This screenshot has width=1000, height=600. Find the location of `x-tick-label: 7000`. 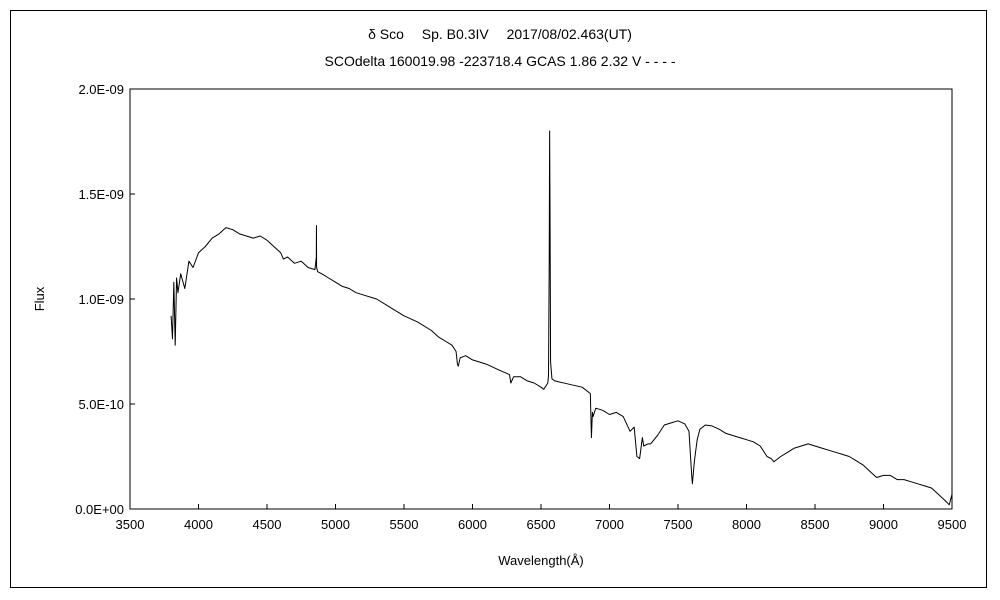

x-tick-label: 7000 is located at coordinates (609, 524).